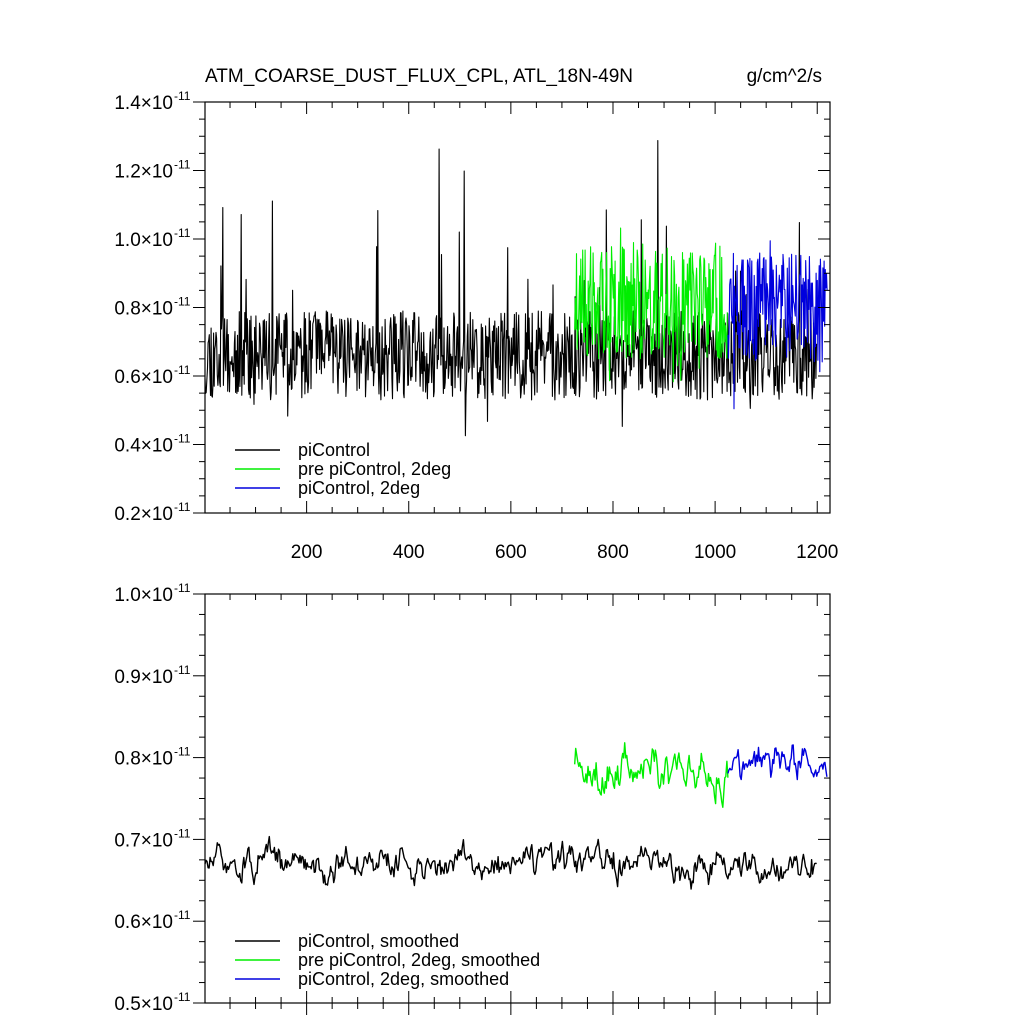 This screenshot has height=1024, width=1024. Describe the element at coordinates (143, 172) in the screenshot. I see `y-tick-label: 1.2×10` at that location.